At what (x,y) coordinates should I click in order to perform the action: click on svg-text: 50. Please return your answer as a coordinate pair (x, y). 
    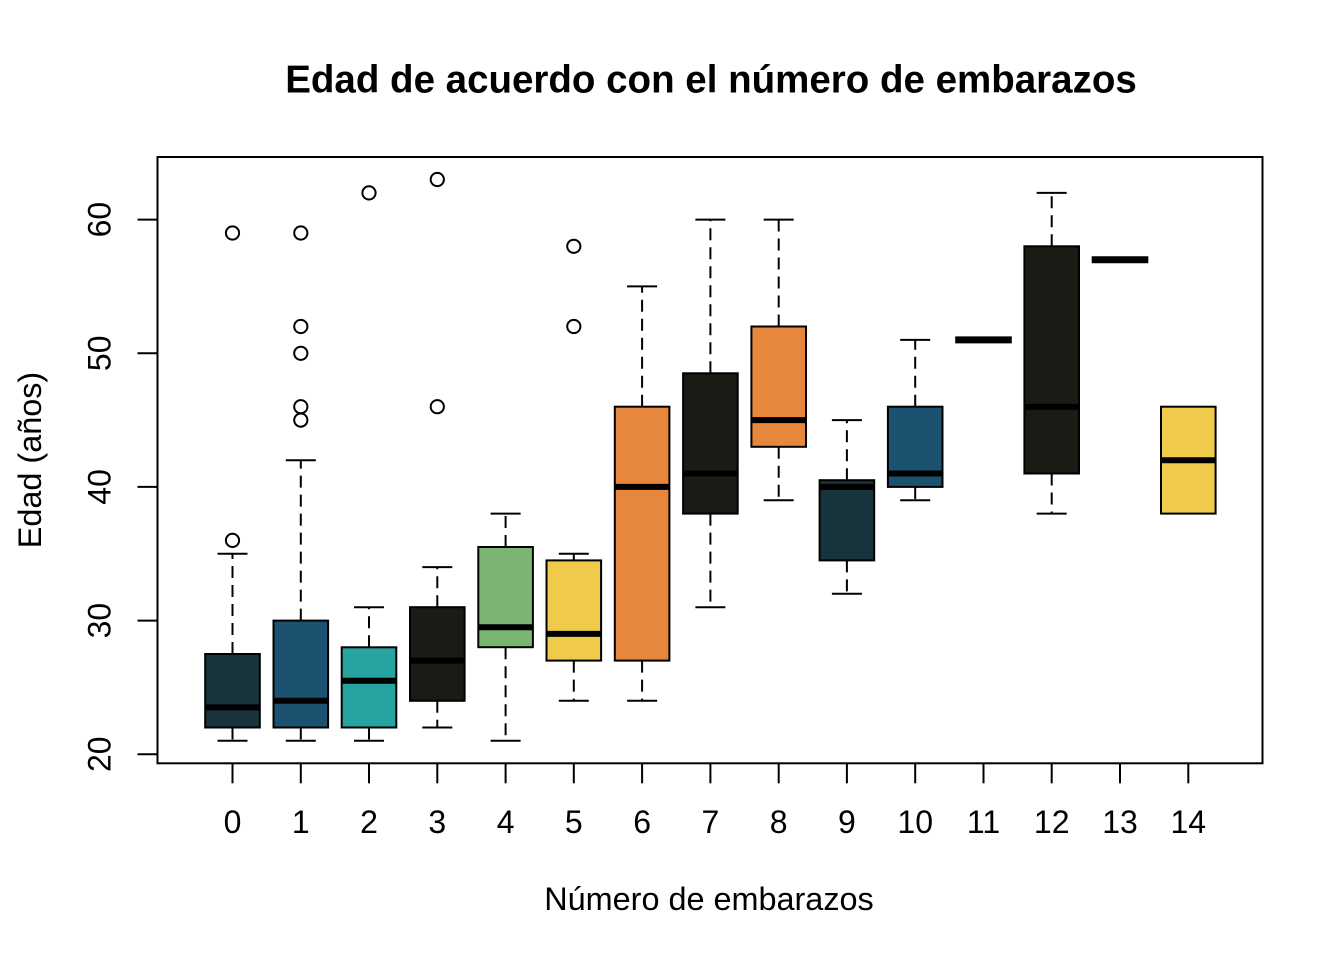
    Looking at the image, I should click on (100, 354).